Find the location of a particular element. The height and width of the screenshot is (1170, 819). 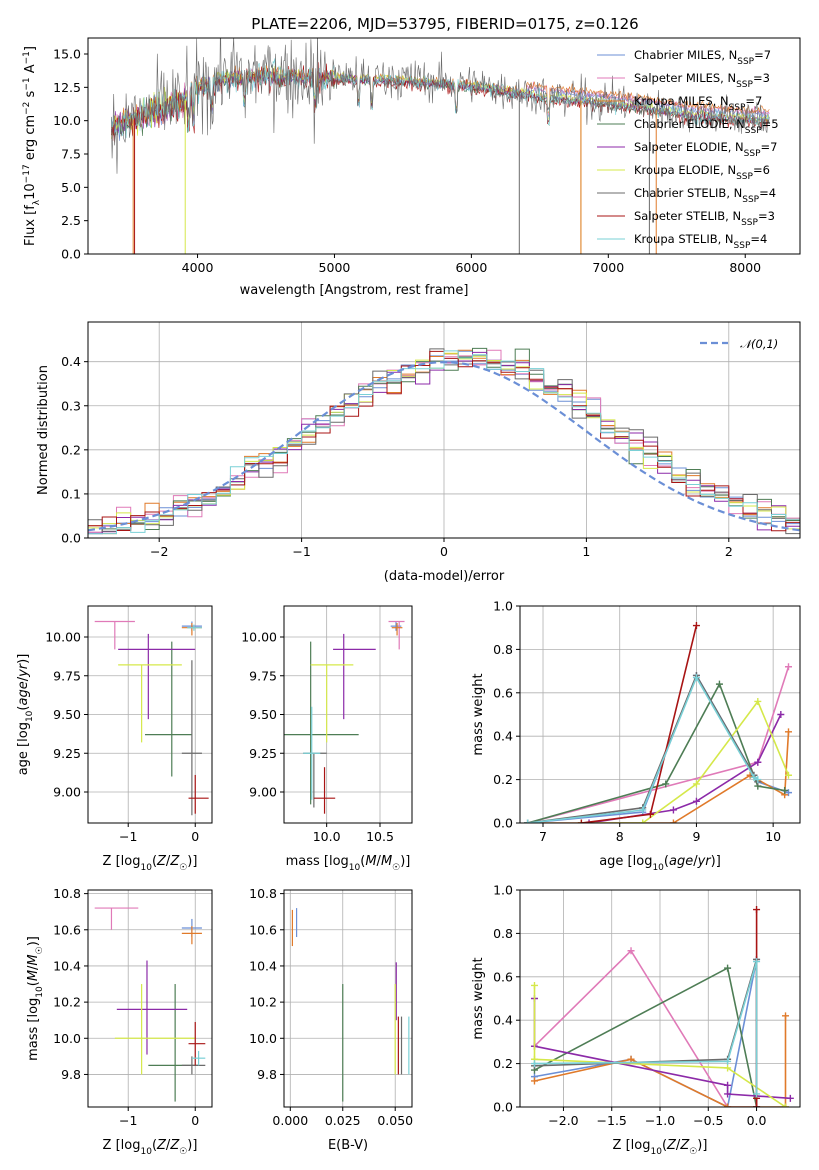

y-tick-label: 9.00 is located at coordinates (67, 792).